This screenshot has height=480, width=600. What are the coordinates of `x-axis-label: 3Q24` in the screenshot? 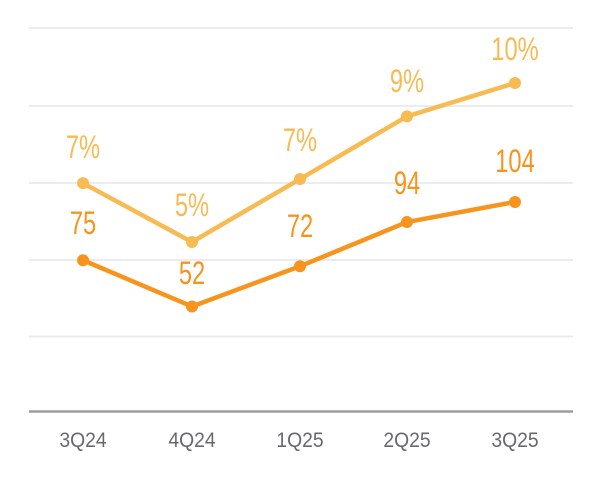 It's located at (83, 440).